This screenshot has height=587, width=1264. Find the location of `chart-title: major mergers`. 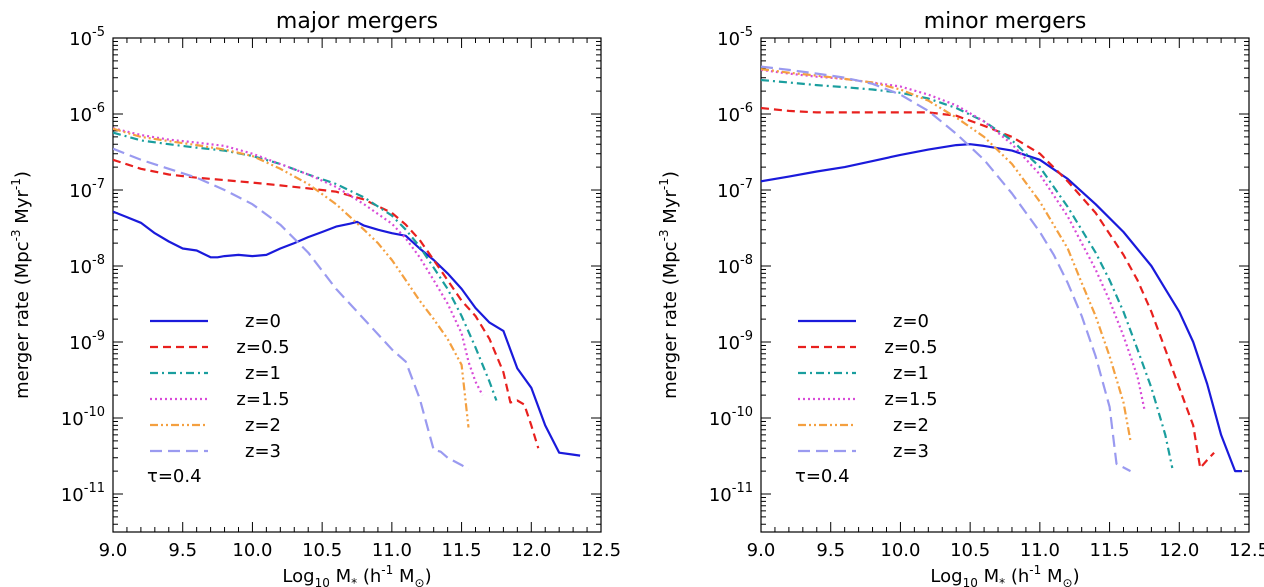

chart-title: major mergers is located at coordinates (357, 21).